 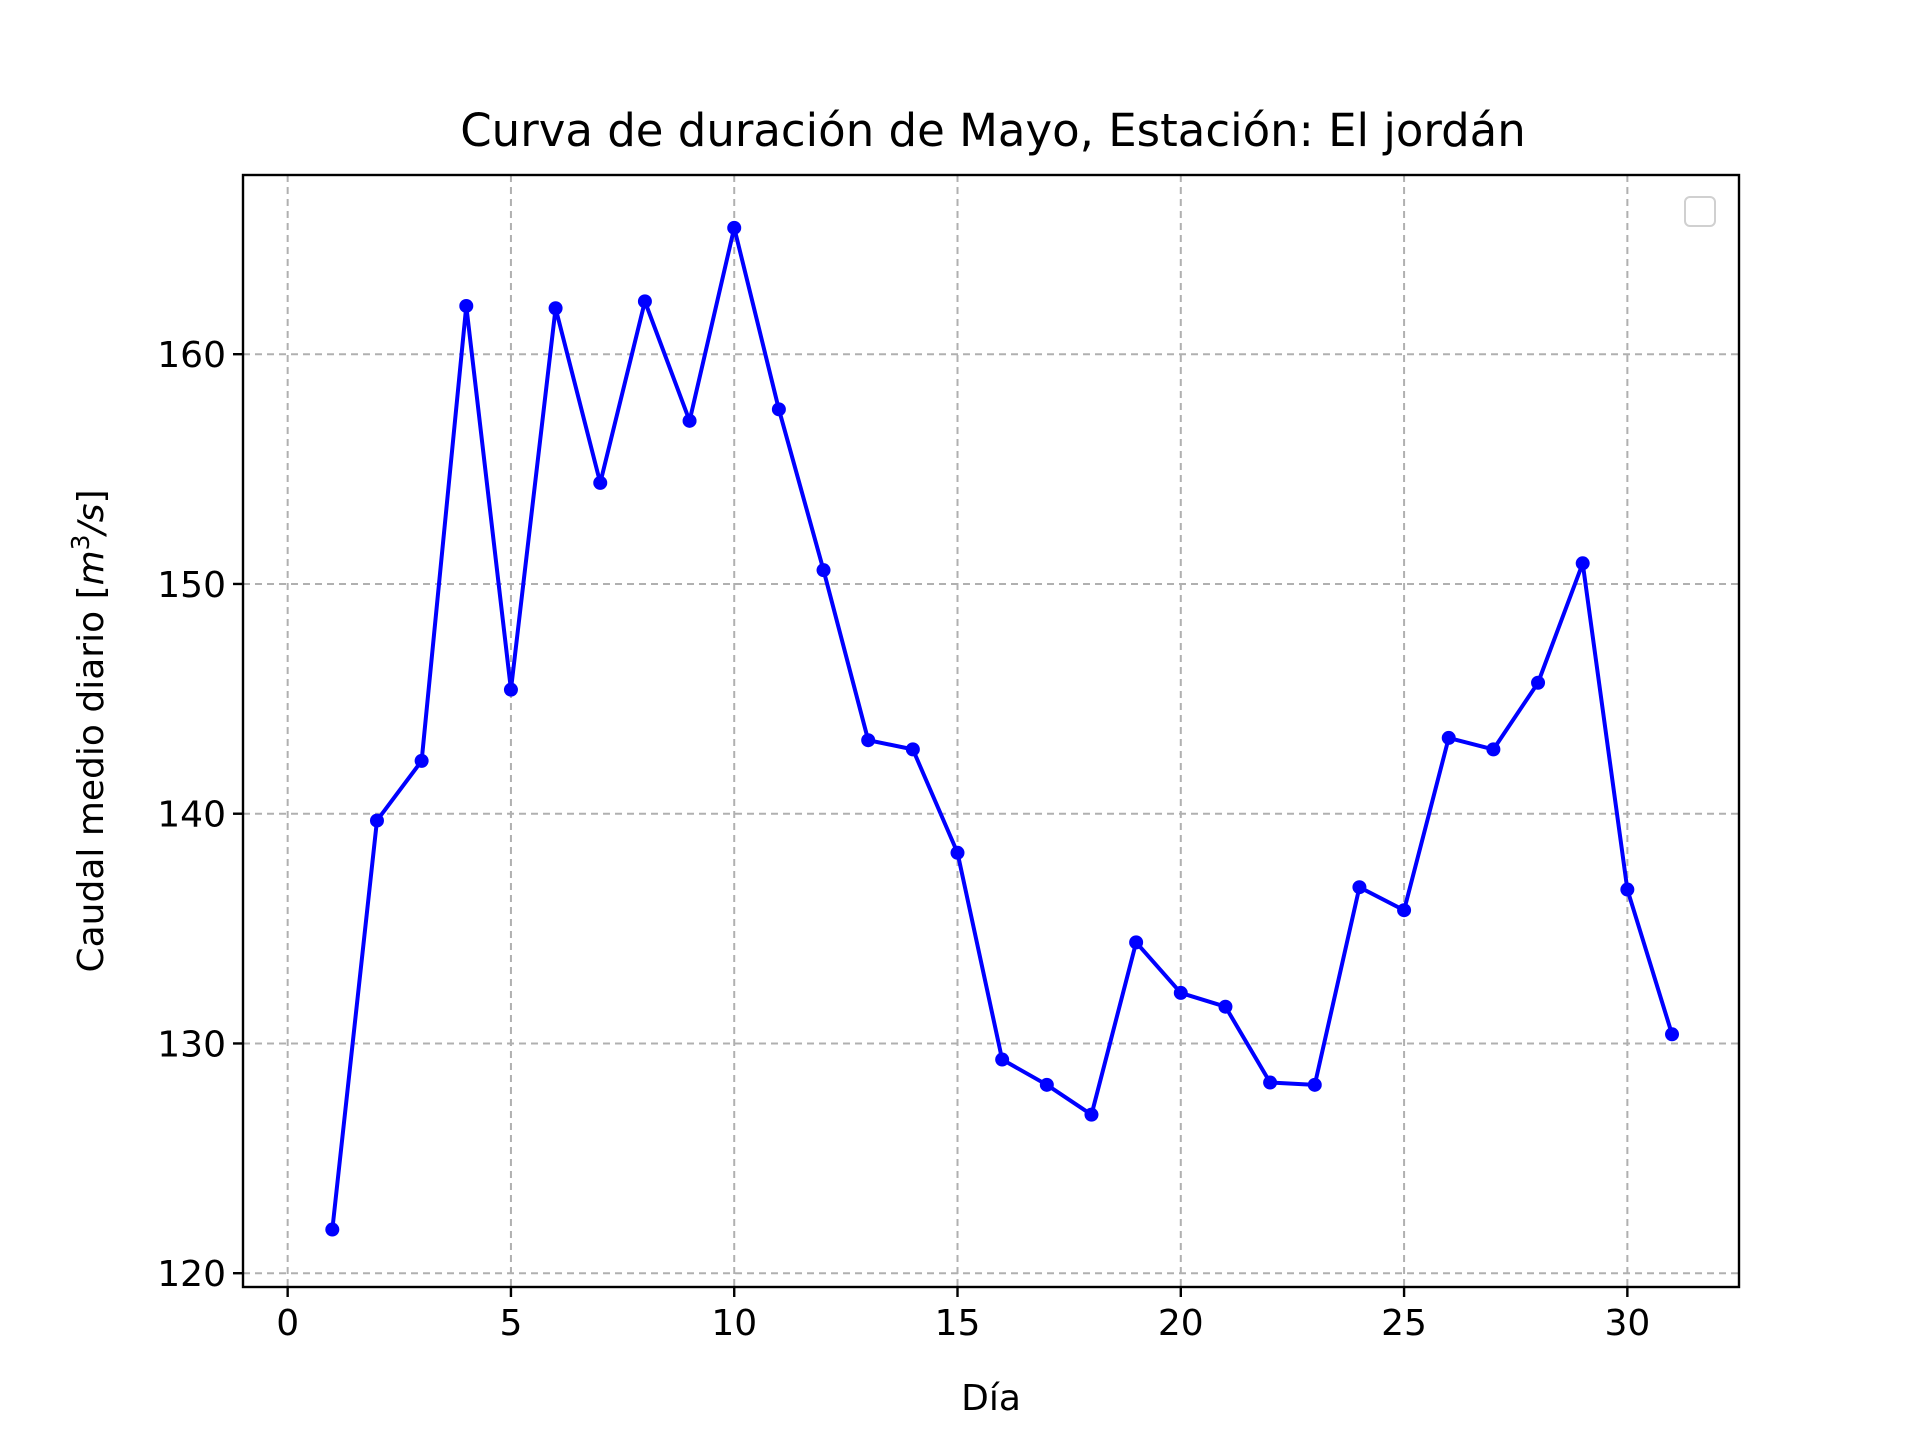 I want to click on y-axis-label-close: ], so click(x=91, y=496).